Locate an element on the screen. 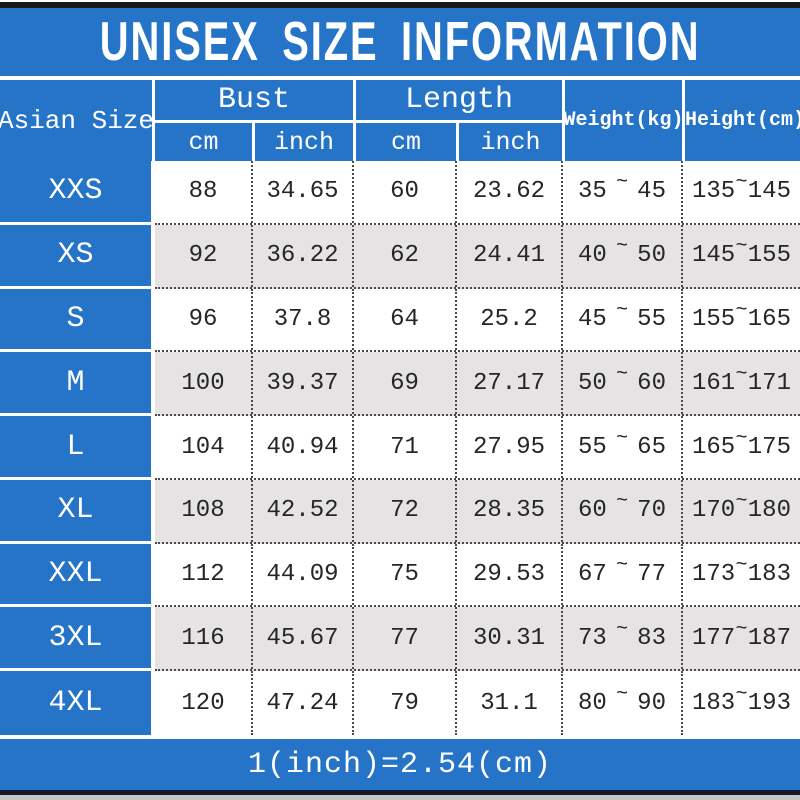  title-bar: UNISEX SIZE INFORMATION is located at coordinates (400, 42).